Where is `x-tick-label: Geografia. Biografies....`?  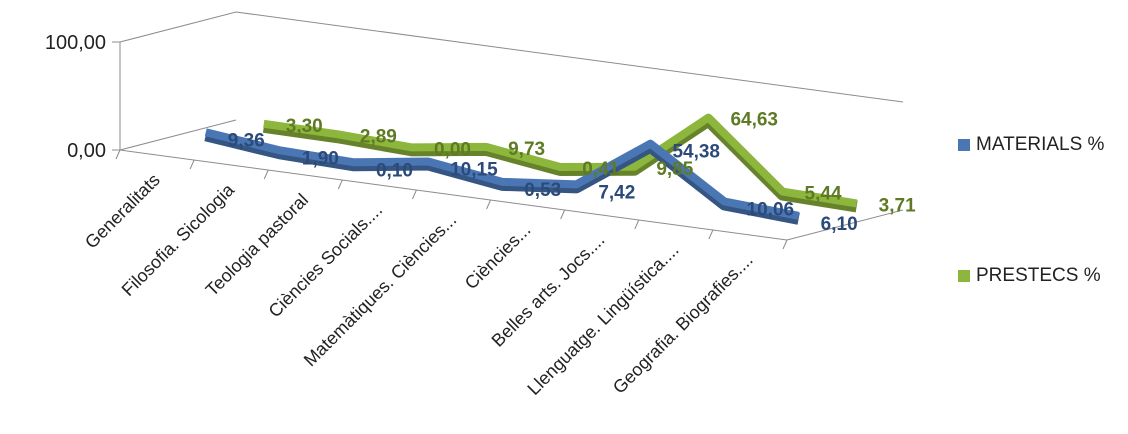
x-tick-label: Geografia. Biografies.... is located at coordinates (683, 324).